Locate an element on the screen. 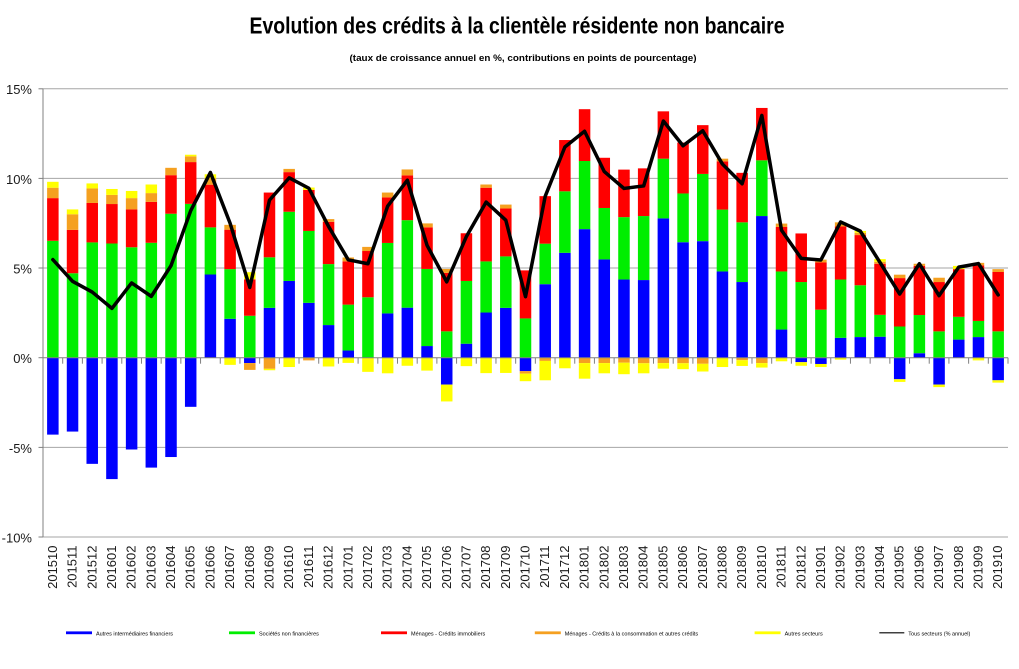  svg-text: 201904 is located at coordinates (879, 567).